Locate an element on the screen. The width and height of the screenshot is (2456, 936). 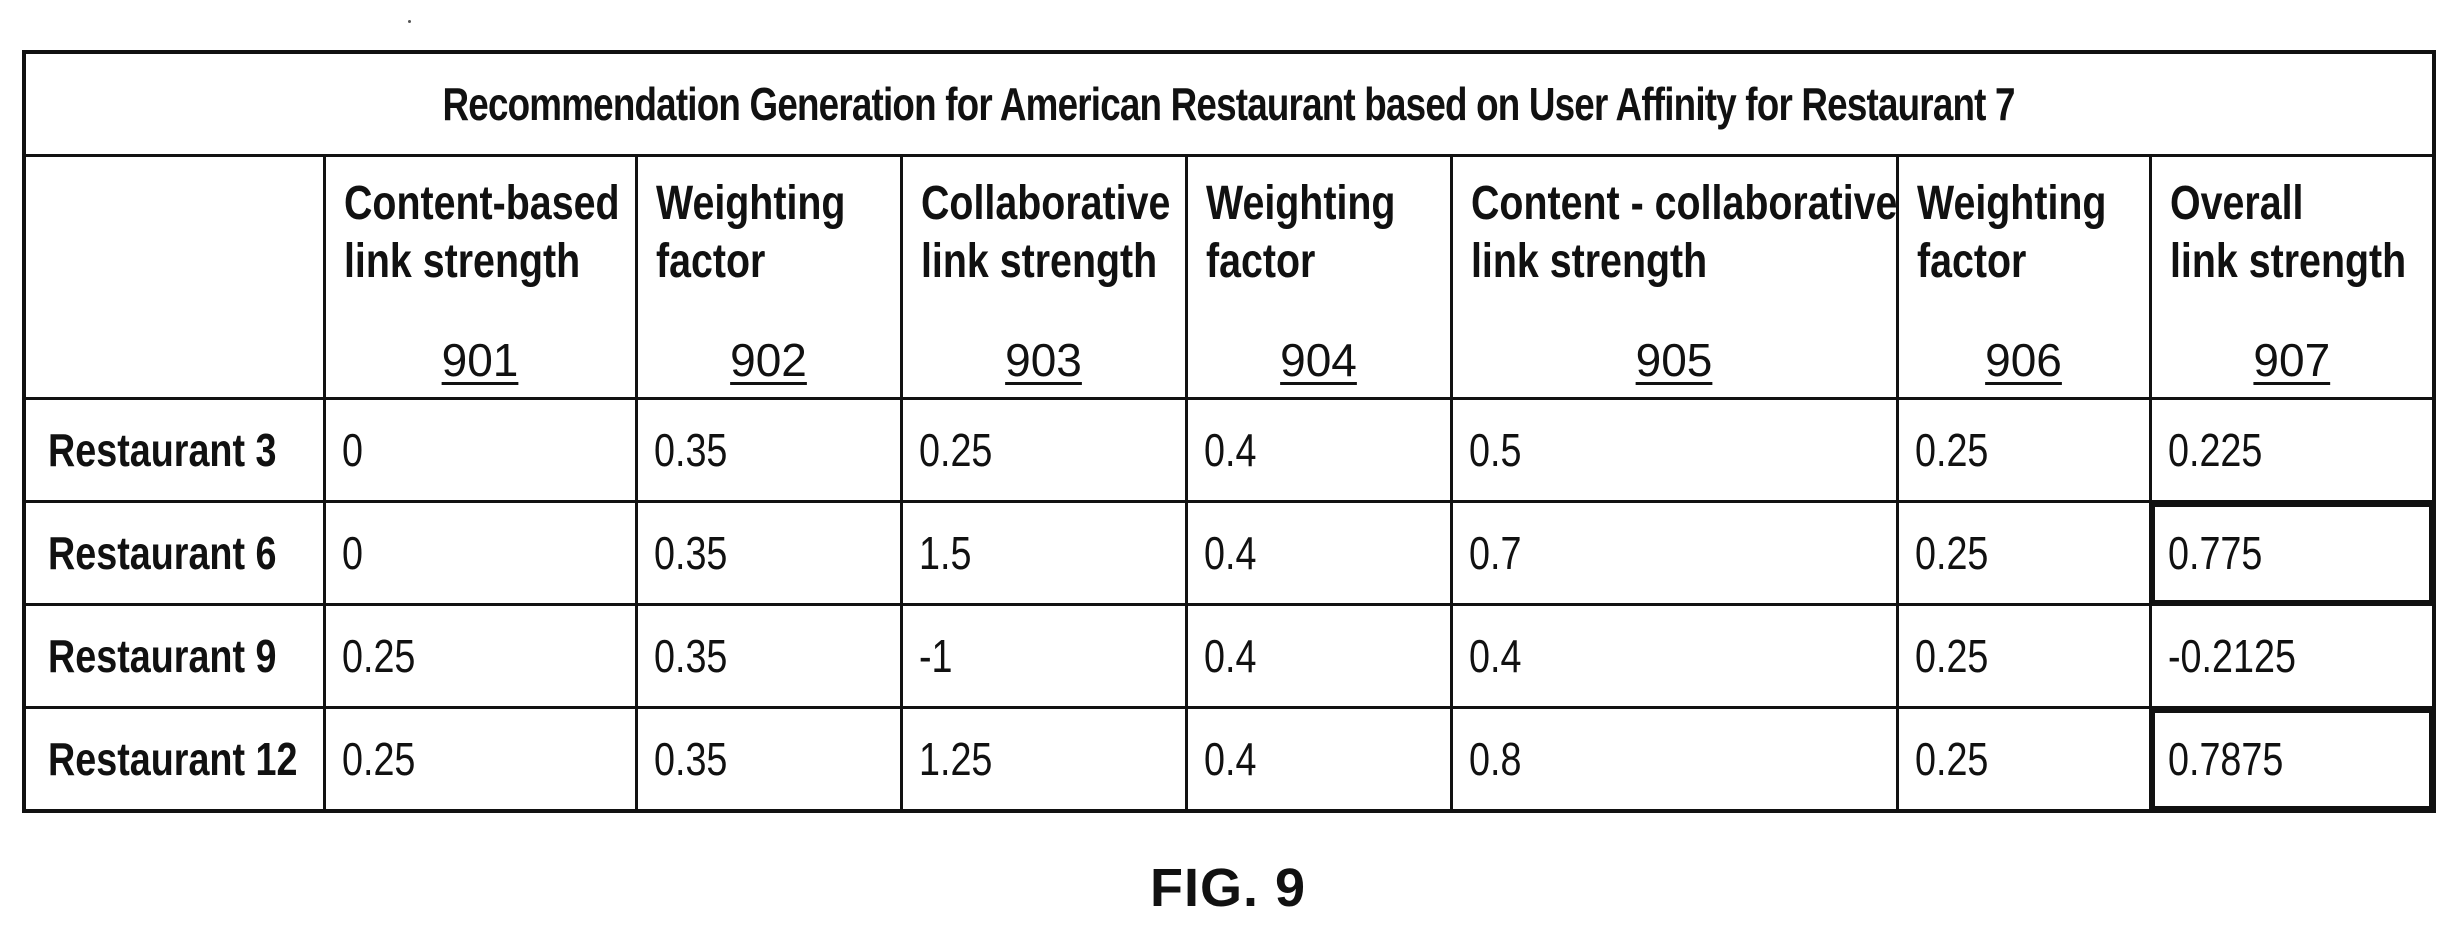
table-row: Restaurant 6 0 0.35 1.5 0.4 0.7 0.25 0.775 is located at coordinates (1229, 553).